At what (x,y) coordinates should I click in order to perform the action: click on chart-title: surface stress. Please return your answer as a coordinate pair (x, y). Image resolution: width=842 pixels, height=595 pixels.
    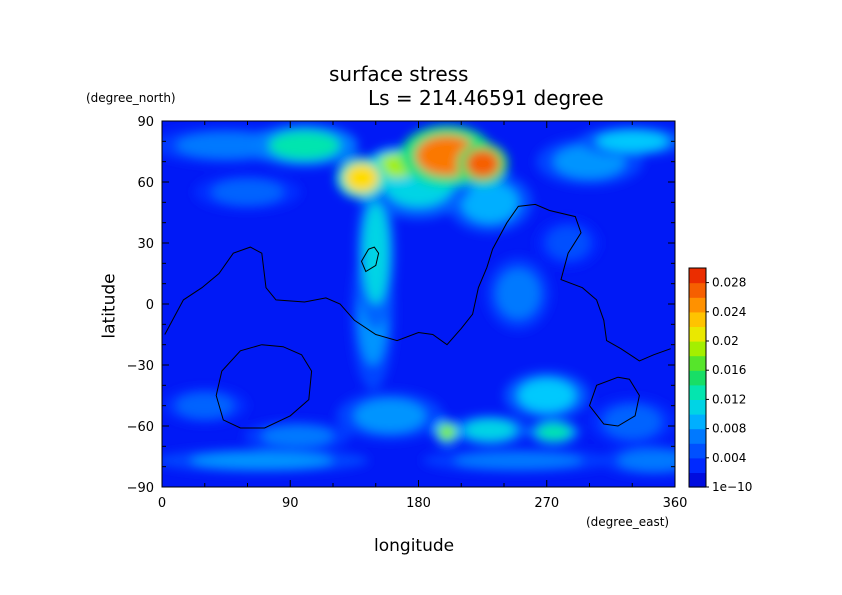
    Looking at the image, I should click on (399, 74).